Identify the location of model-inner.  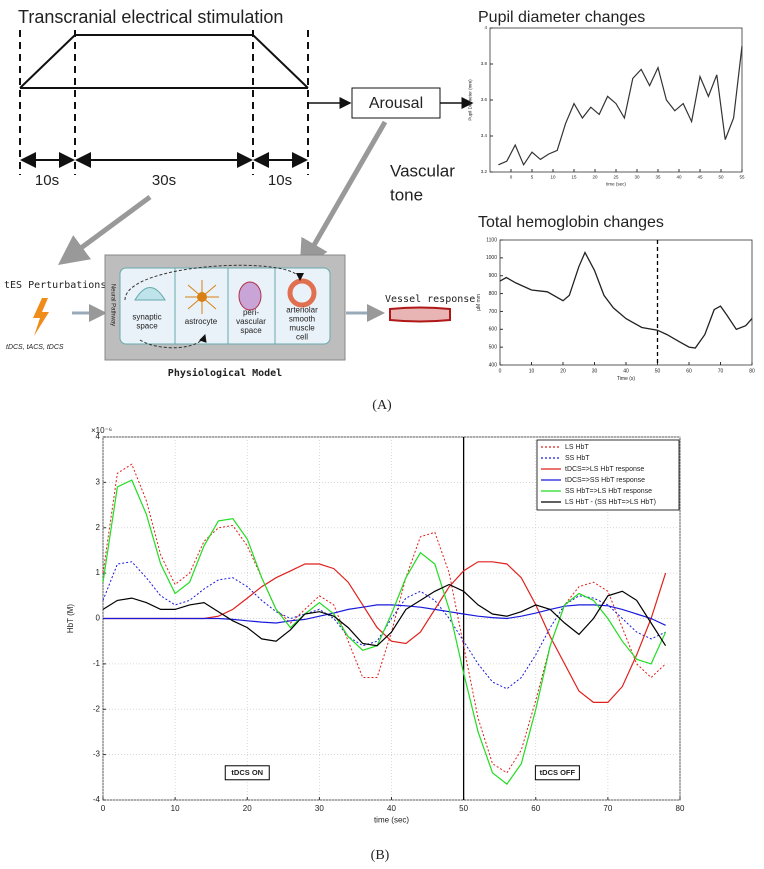
(225, 306).